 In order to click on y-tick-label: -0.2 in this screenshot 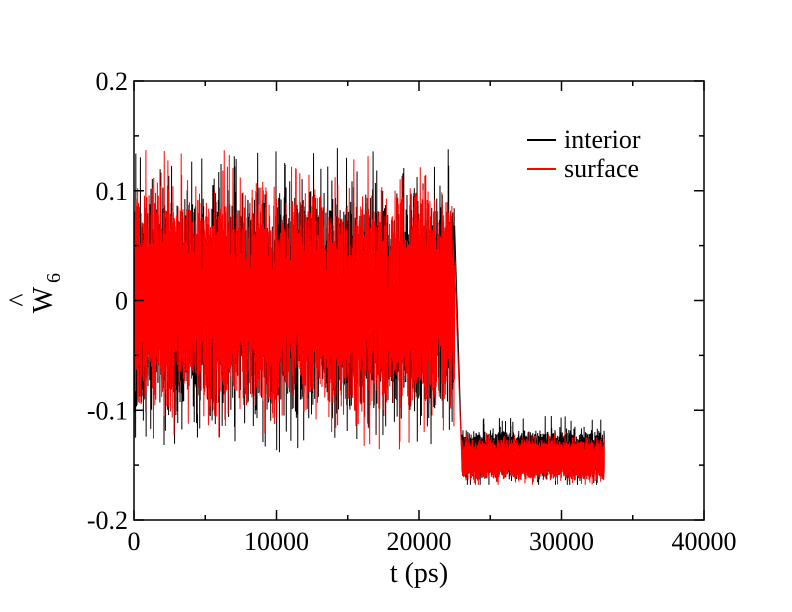, I will do `click(107, 520)`.